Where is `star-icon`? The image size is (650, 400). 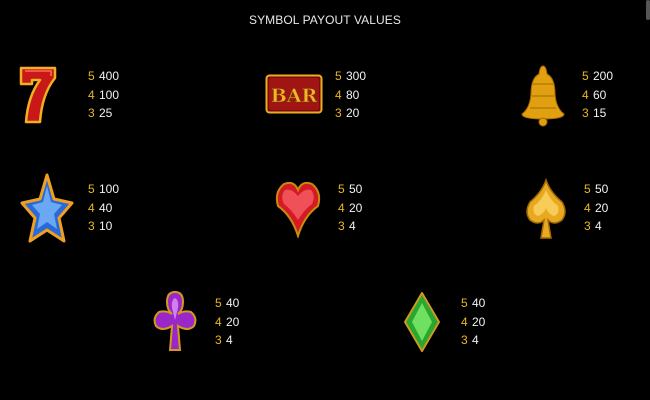
star-icon is located at coordinates (47, 208).